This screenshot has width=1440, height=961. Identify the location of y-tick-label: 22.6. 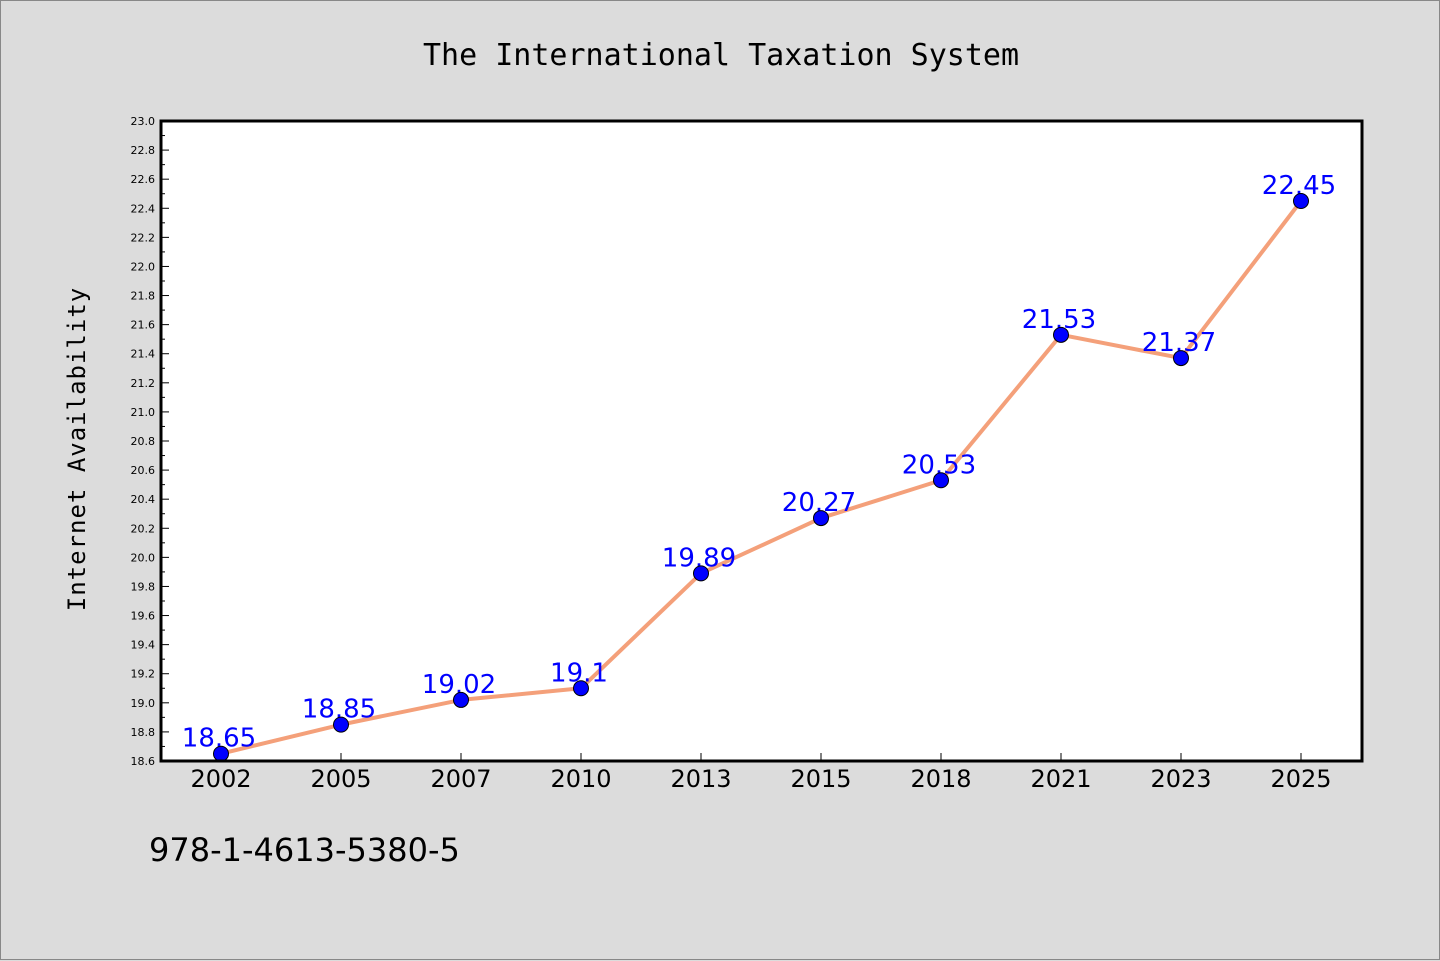
(143, 179).